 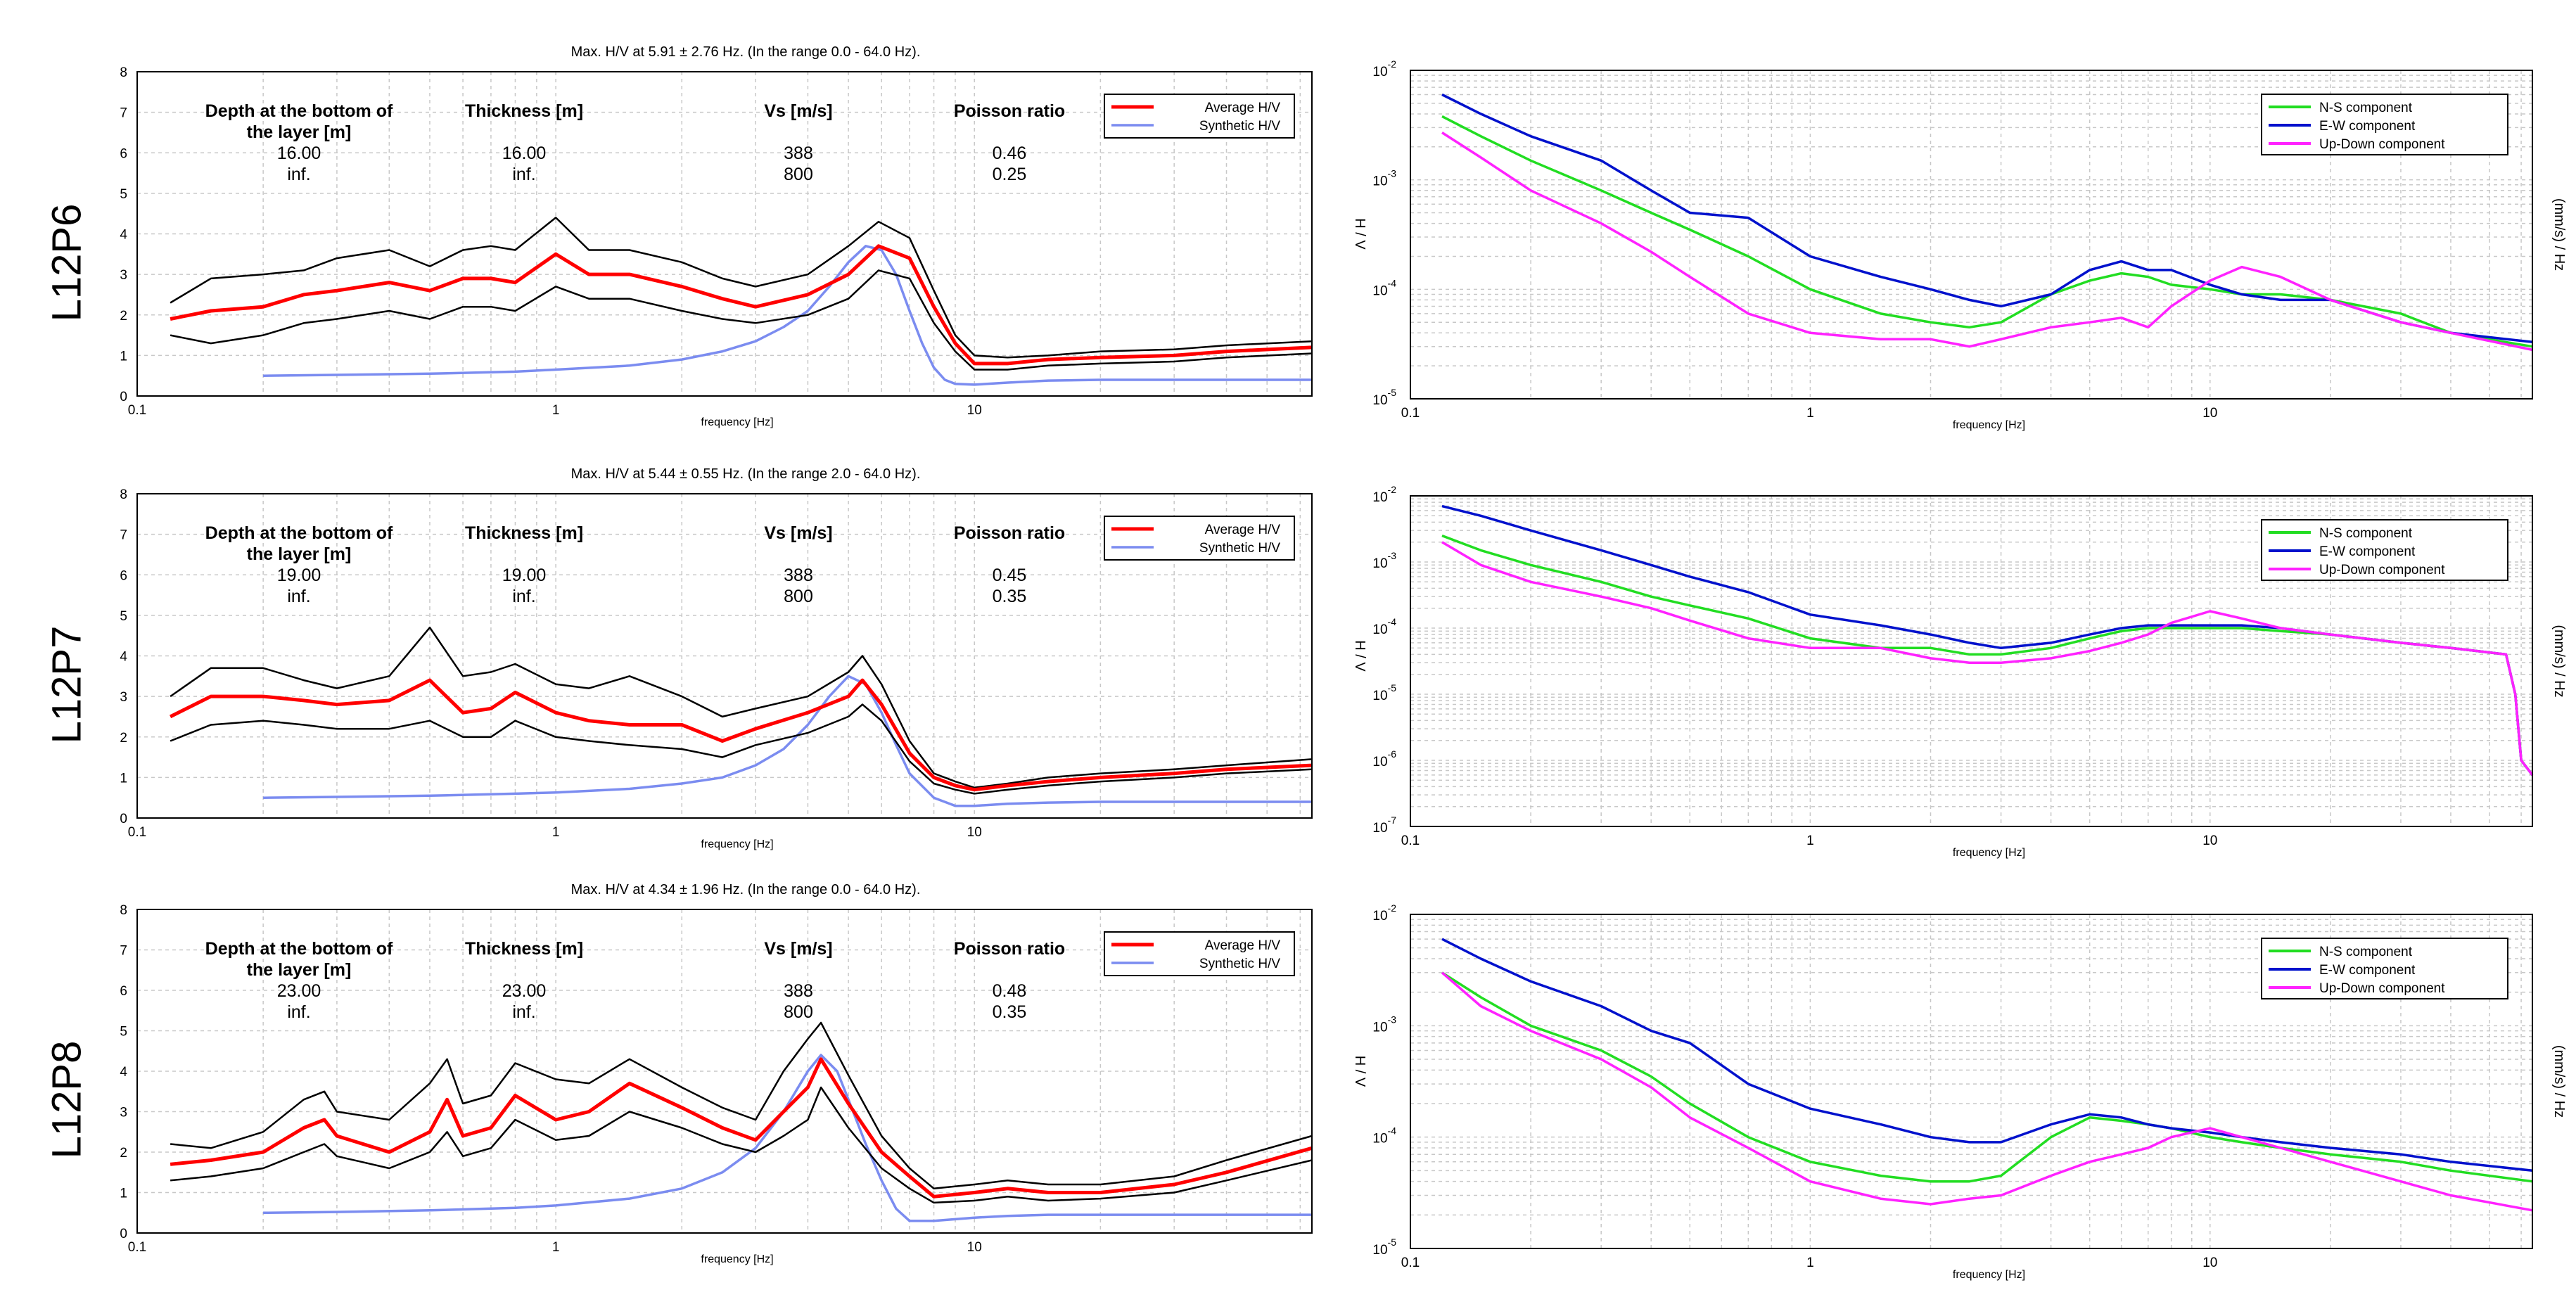 What do you see at coordinates (123, 1113) in the screenshot?
I see `y-tick-label: 3` at bounding box center [123, 1113].